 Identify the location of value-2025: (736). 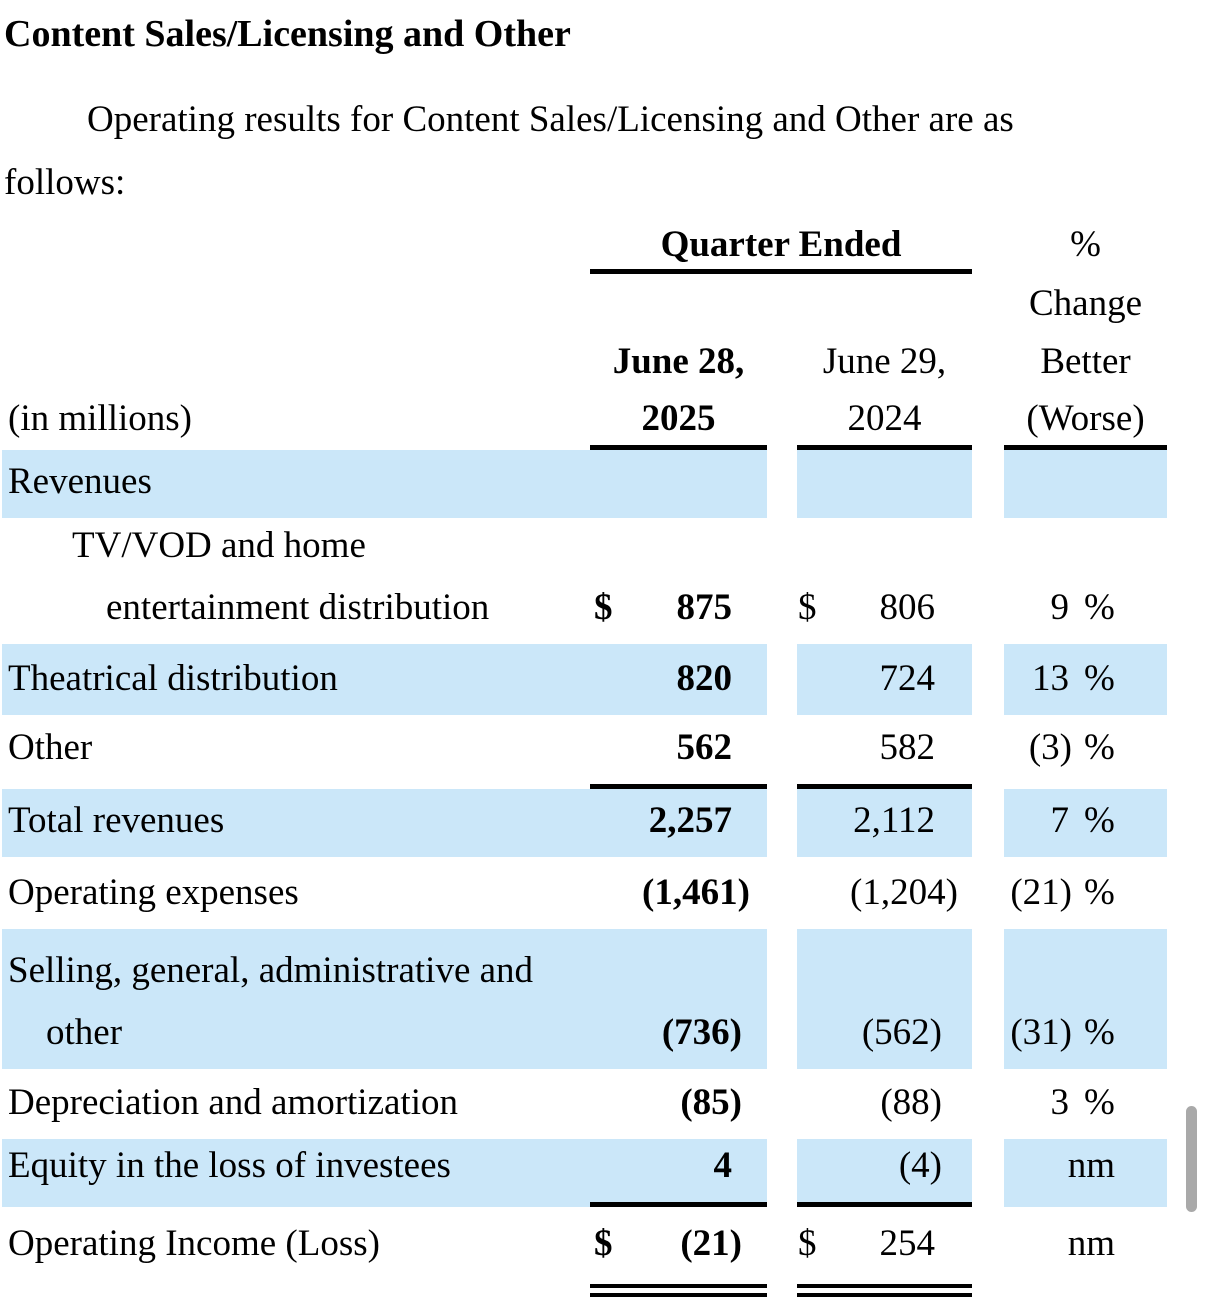
(704, 999).